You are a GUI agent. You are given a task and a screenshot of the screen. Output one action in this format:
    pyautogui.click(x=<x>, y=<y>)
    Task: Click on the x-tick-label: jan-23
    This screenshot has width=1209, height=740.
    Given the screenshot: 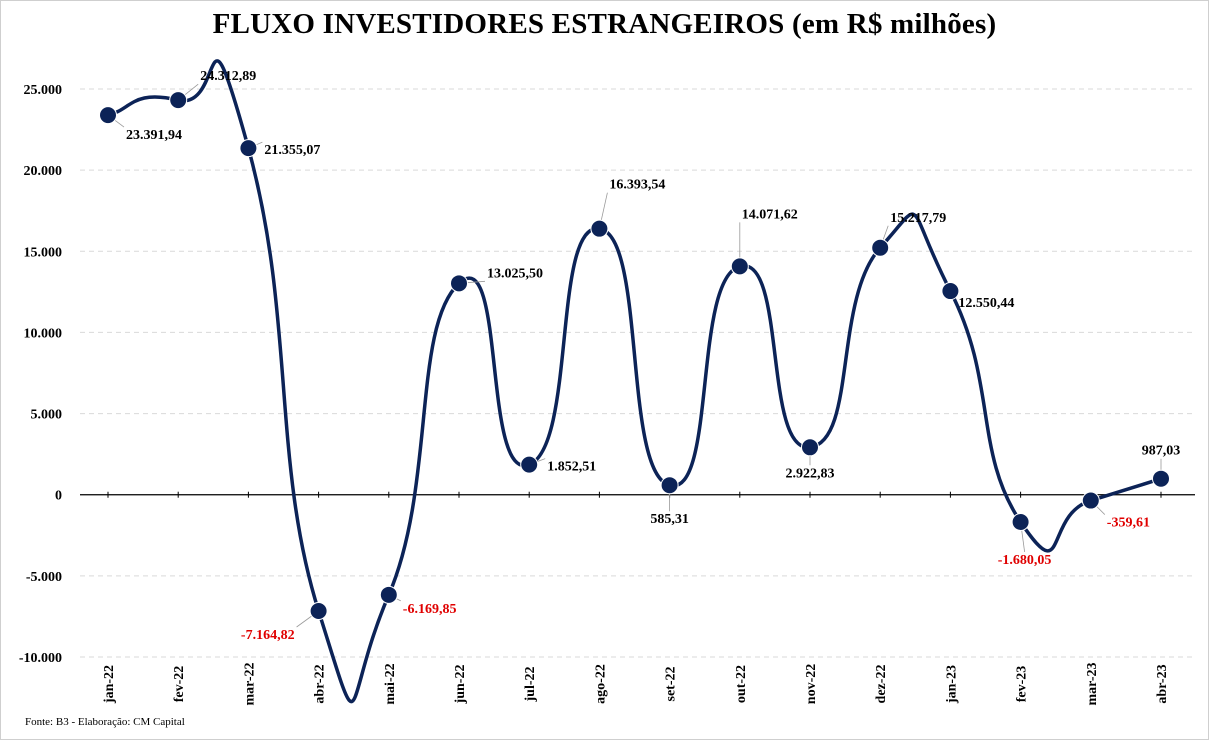 What is the action you would take?
    pyautogui.click(x=951, y=684)
    